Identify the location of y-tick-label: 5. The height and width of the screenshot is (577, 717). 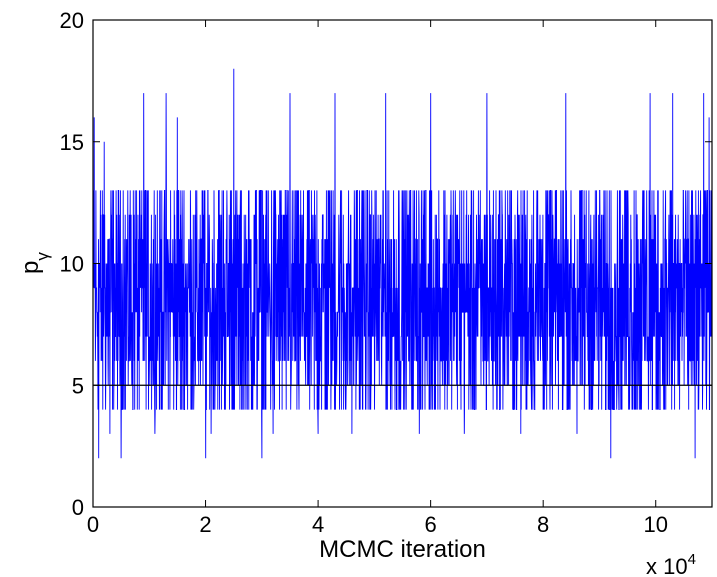
(78, 385).